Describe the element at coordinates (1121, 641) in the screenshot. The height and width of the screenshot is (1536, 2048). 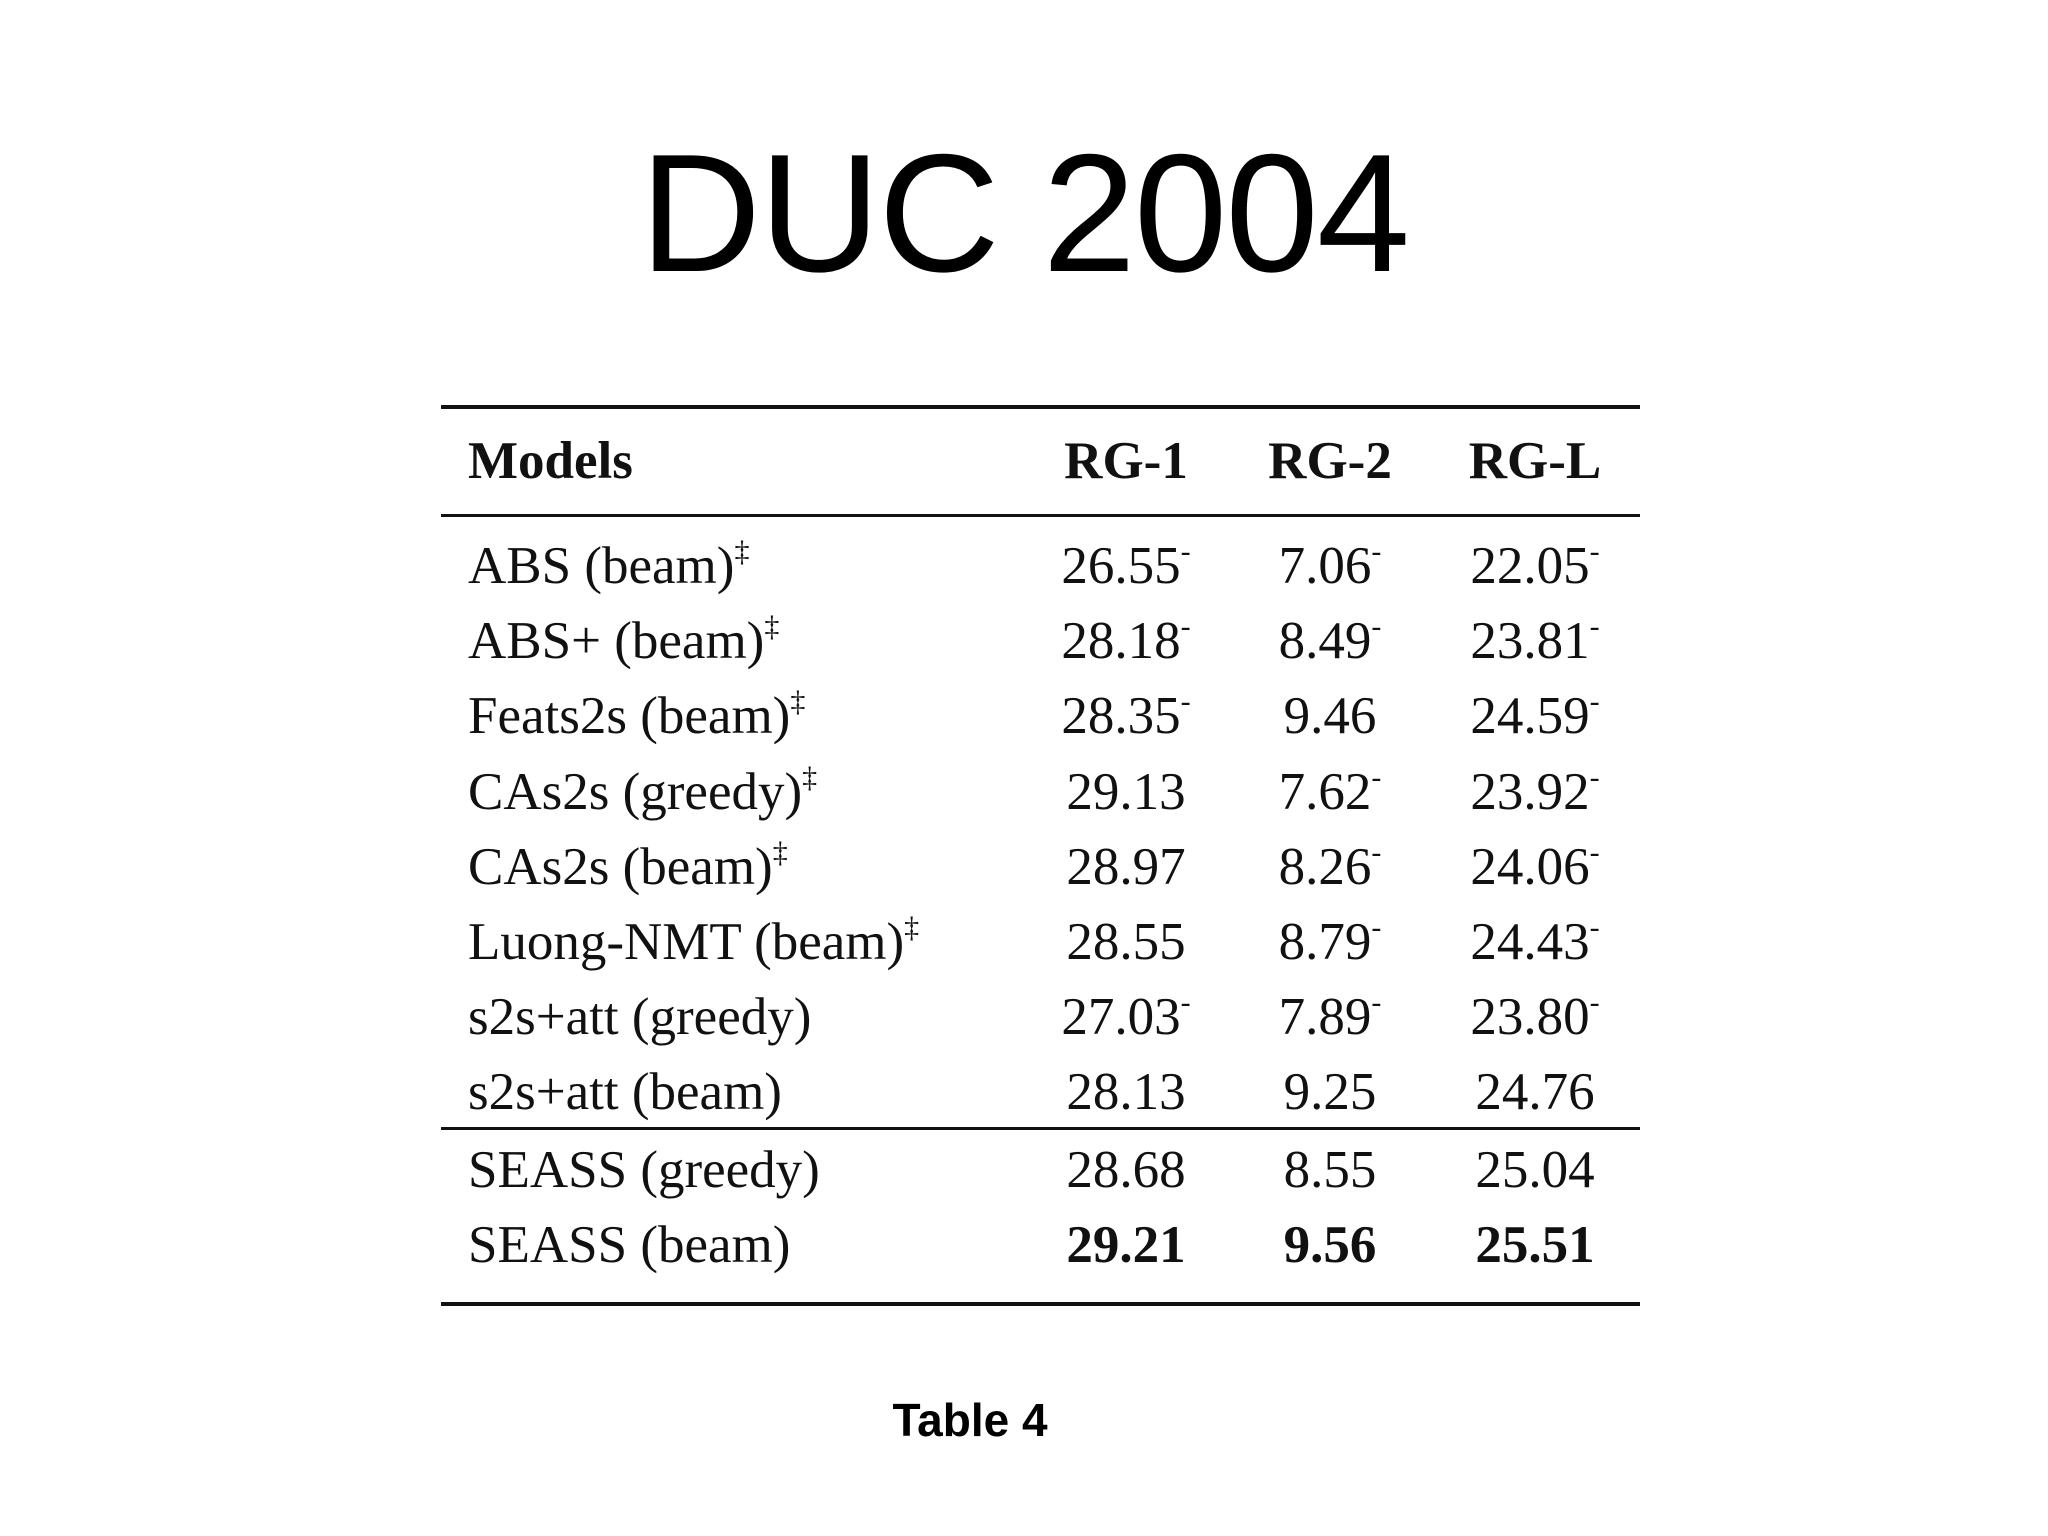
I see `score: 28.18` at that location.